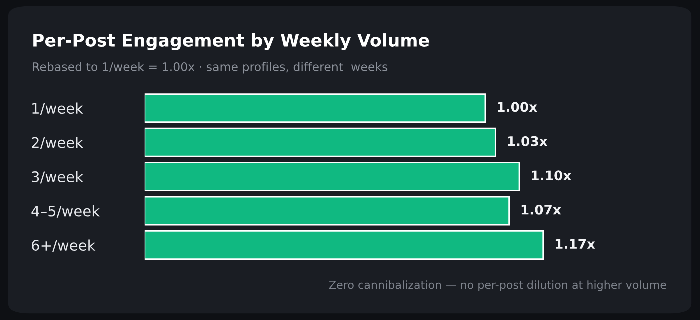 The height and width of the screenshot is (320, 700). Describe the element at coordinates (542, 209) in the screenshot. I see `data-label: 1.07x` at that location.